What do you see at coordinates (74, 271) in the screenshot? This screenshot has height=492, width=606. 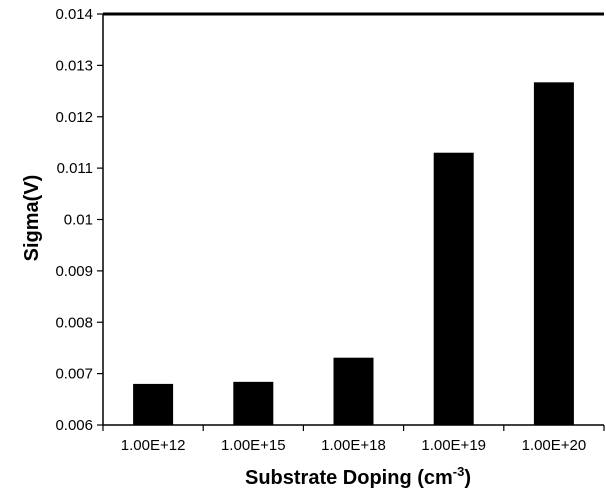 I see `y-tick-label: 0.009` at bounding box center [74, 271].